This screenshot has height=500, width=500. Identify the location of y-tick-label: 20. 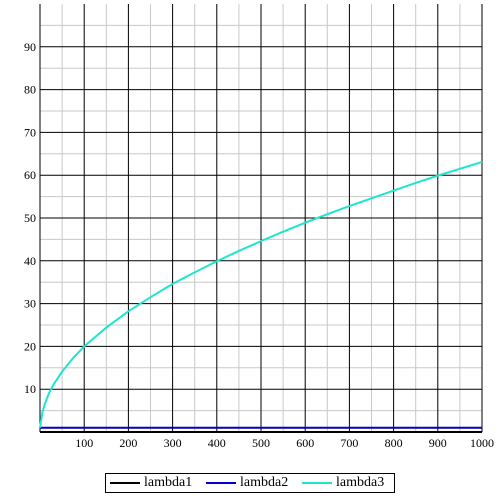
(30, 346).